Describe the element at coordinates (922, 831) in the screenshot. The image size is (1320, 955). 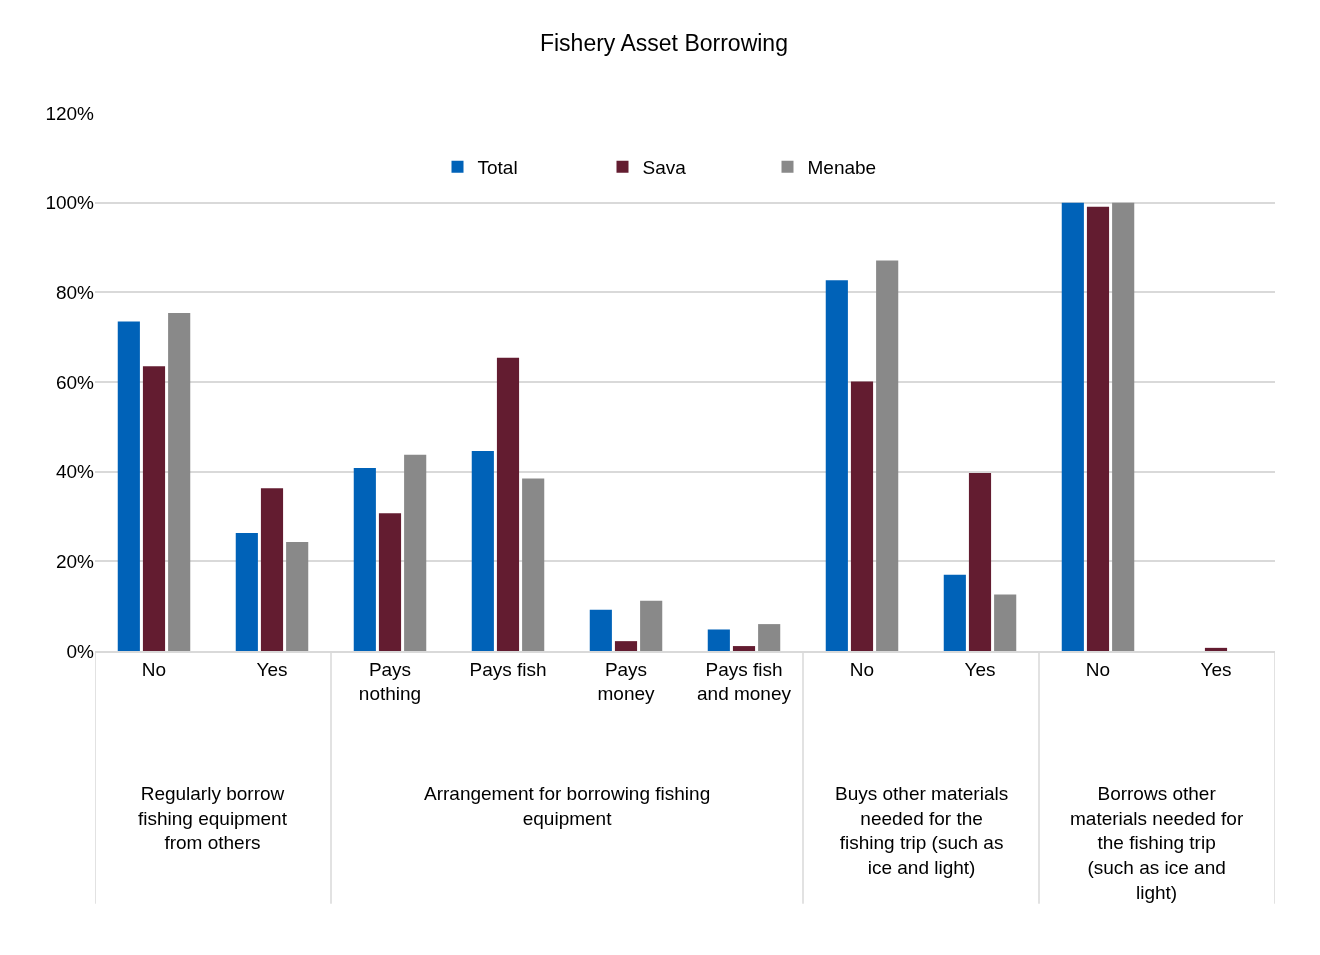
I see `text: Buys other materials needed for the fishing trip (such as ice and light)` at that location.